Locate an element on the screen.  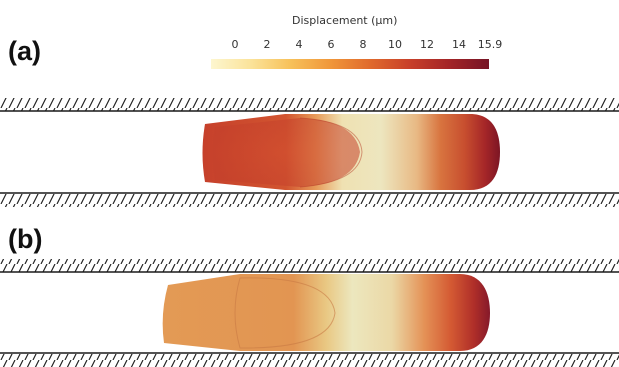
colorbar-tick: 15.9 is located at coordinates (490, 44).